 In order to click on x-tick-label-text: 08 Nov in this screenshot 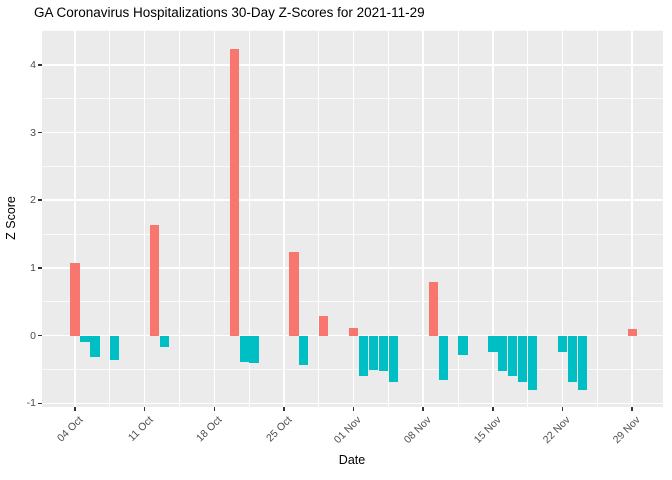, I will do `click(417, 429)`.